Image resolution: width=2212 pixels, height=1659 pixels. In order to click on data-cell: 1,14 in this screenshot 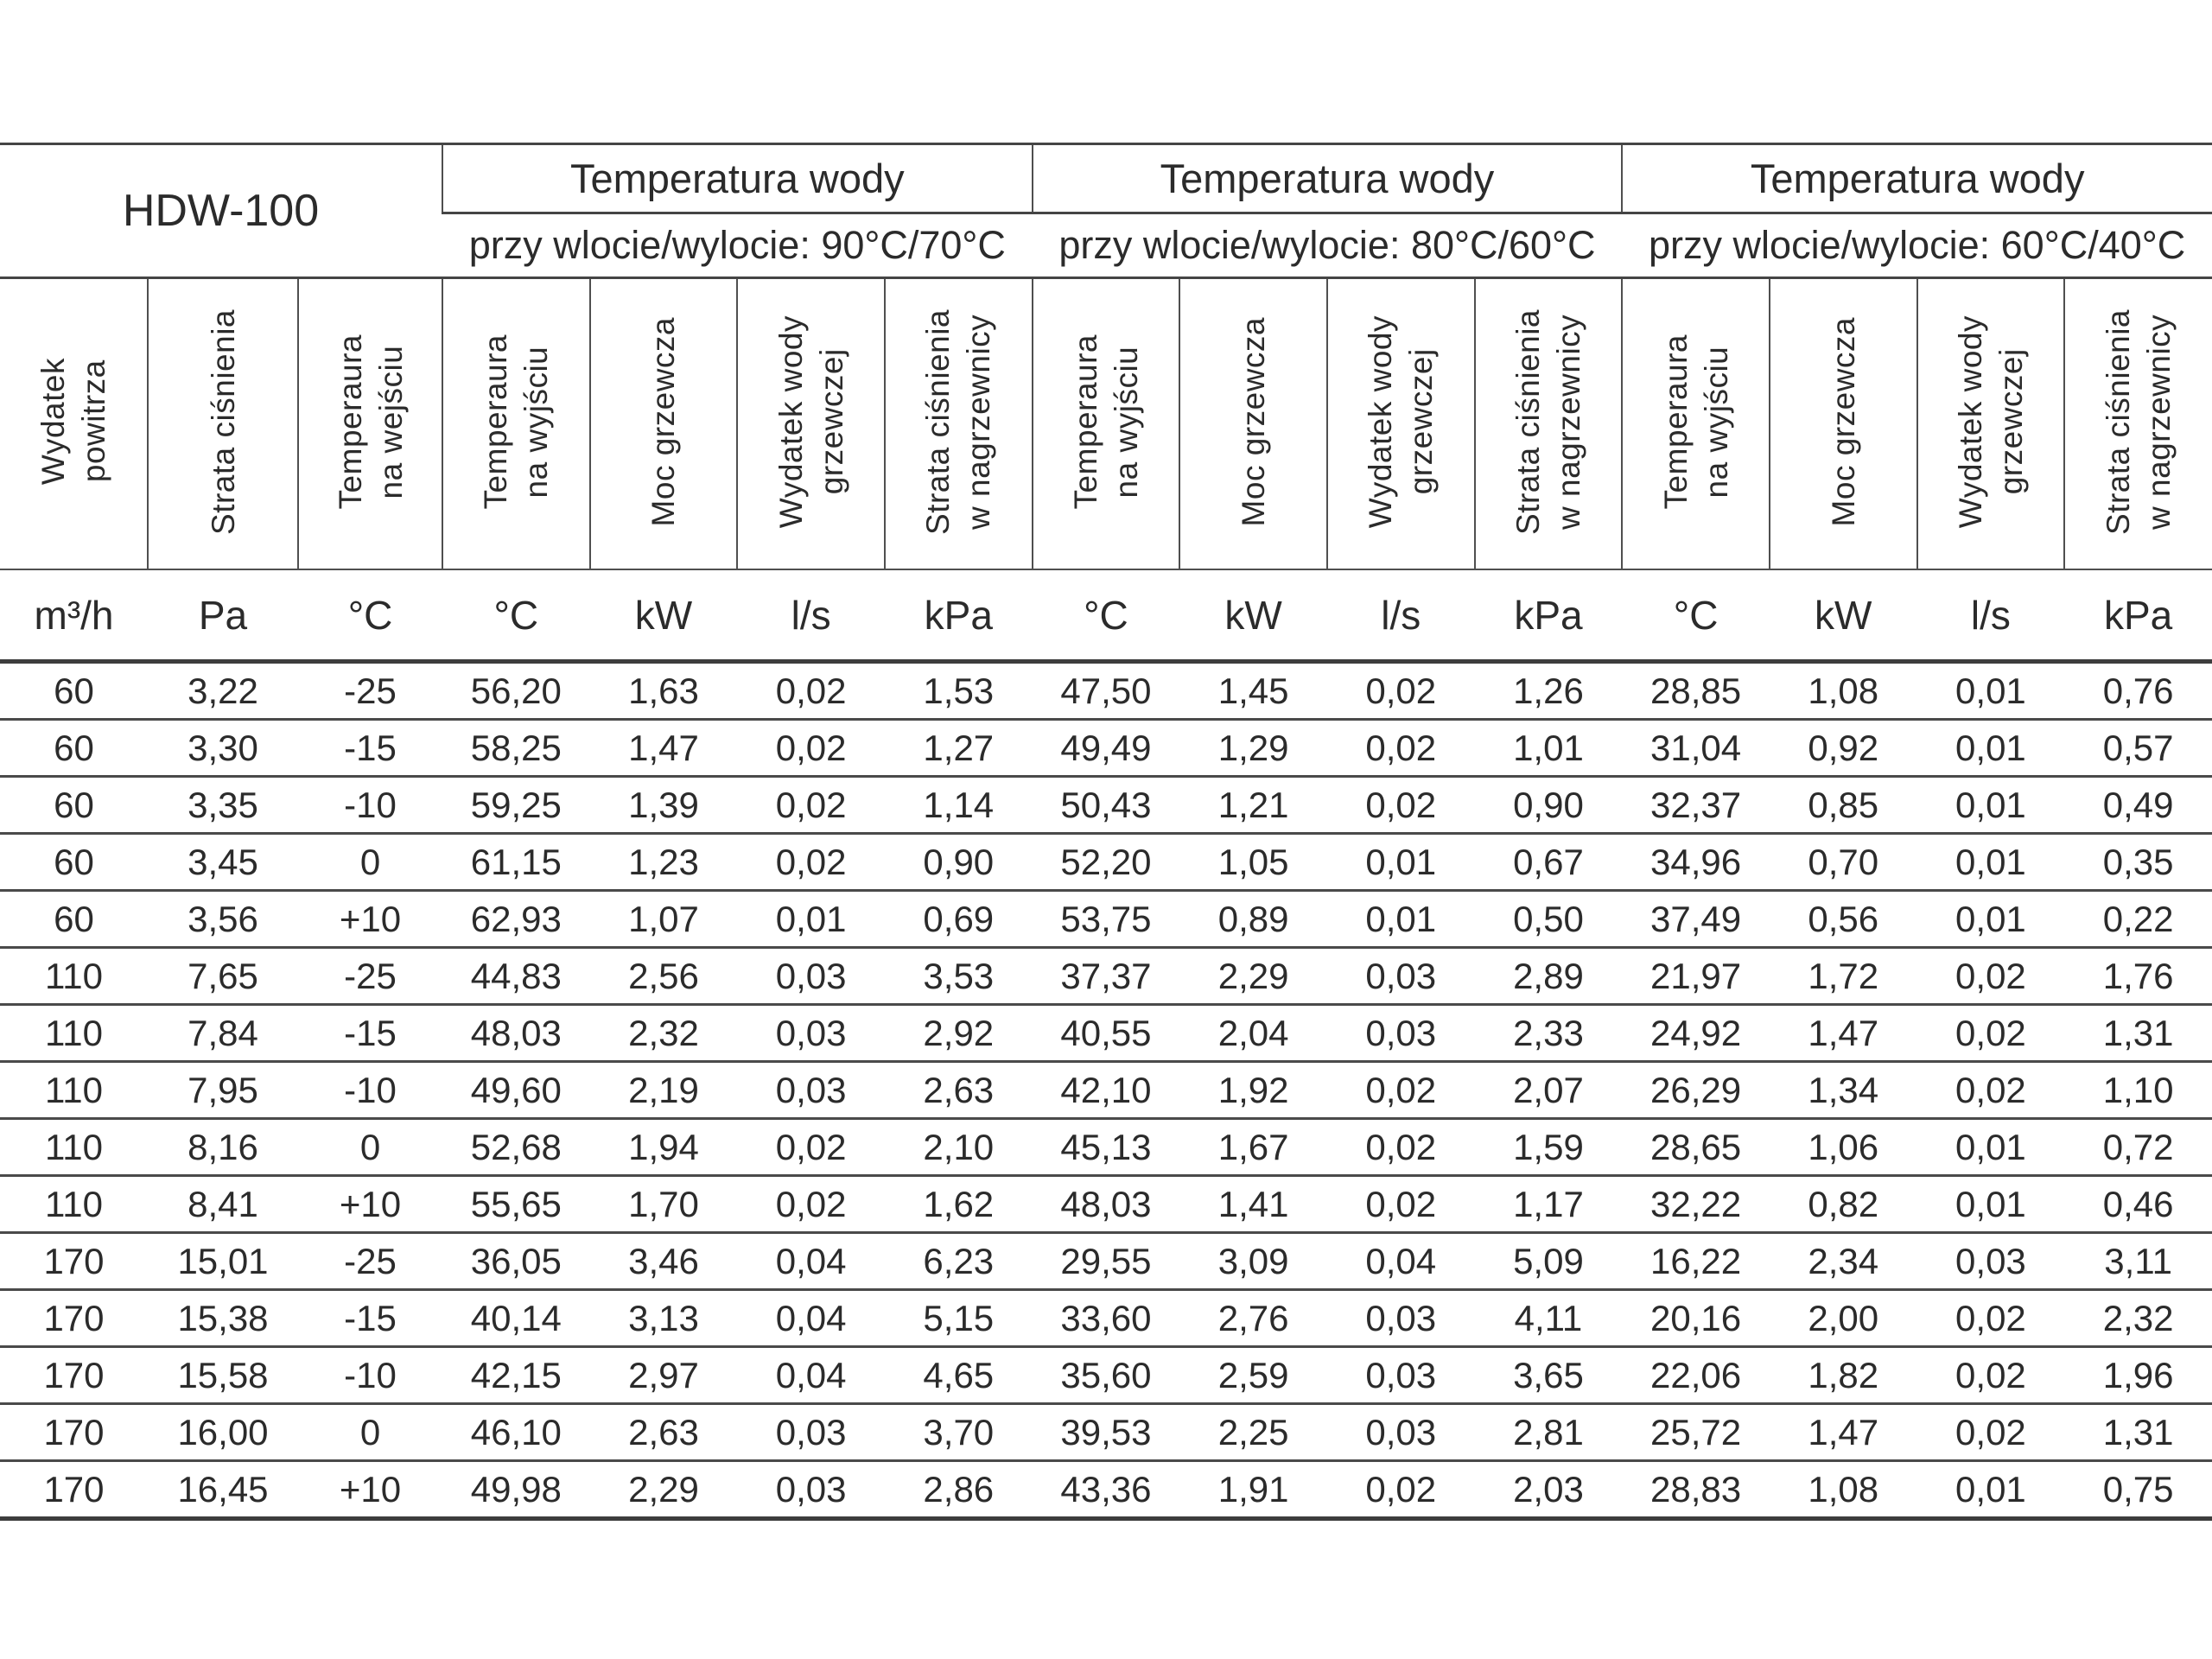, I will do `click(959, 805)`.